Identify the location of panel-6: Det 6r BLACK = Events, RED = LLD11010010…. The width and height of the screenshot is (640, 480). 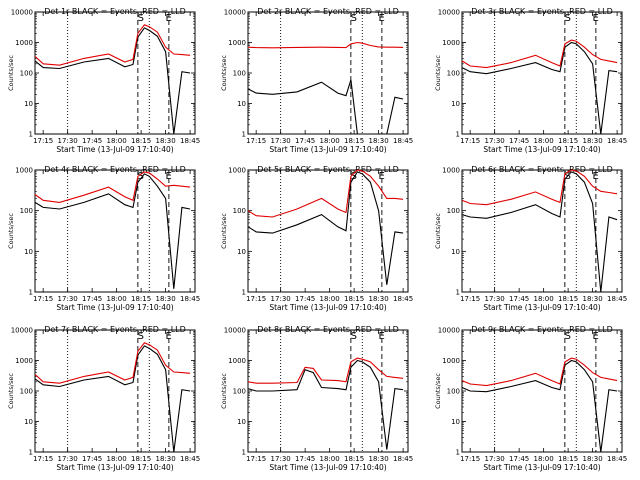
(530, 238).